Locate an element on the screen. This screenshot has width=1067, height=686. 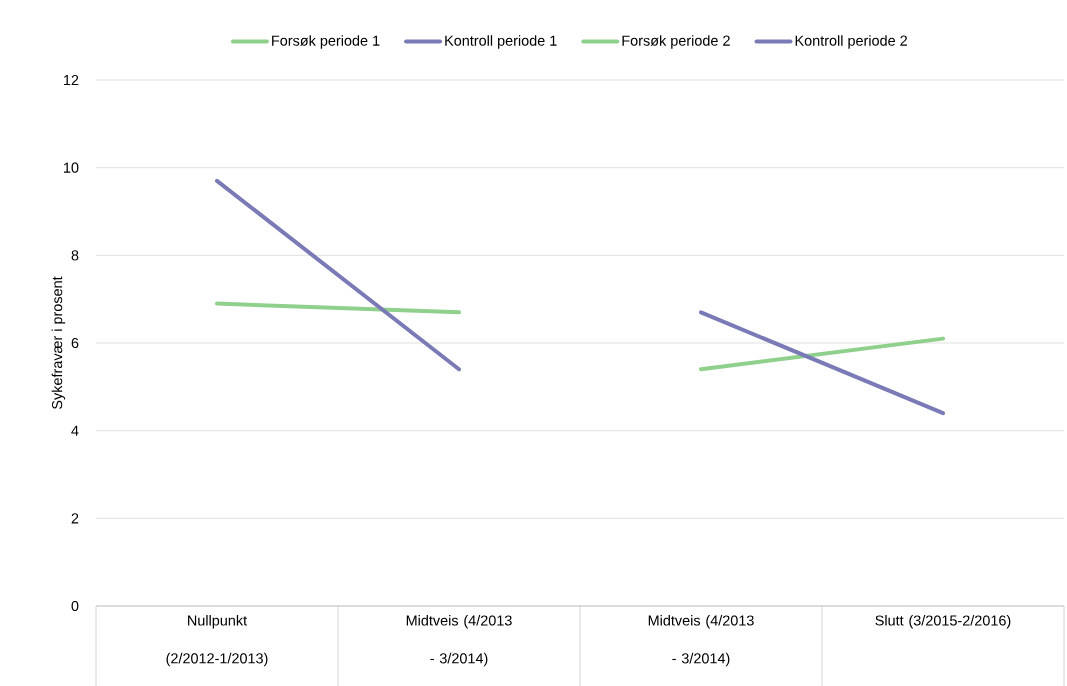
legend-label: Forsøk periode 2 is located at coordinates (676, 42).